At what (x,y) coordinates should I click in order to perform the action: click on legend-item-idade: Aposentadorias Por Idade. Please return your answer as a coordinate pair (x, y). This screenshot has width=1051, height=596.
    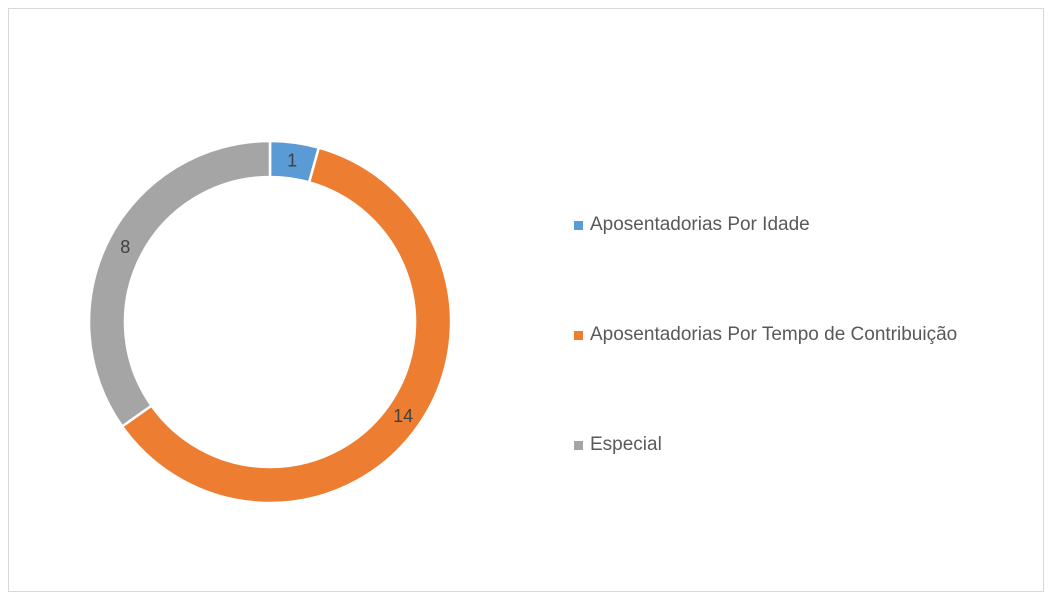
    Looking at the image, I should click on (692, 225).